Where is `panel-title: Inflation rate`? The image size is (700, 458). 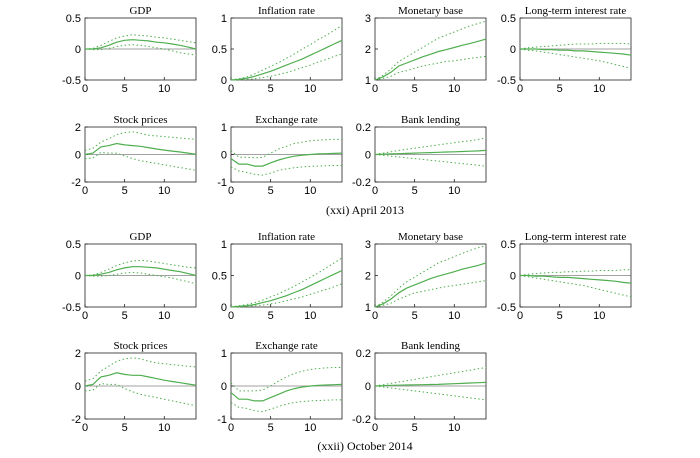 panel-title: Inflation rate is located at coordinates (286, 237).